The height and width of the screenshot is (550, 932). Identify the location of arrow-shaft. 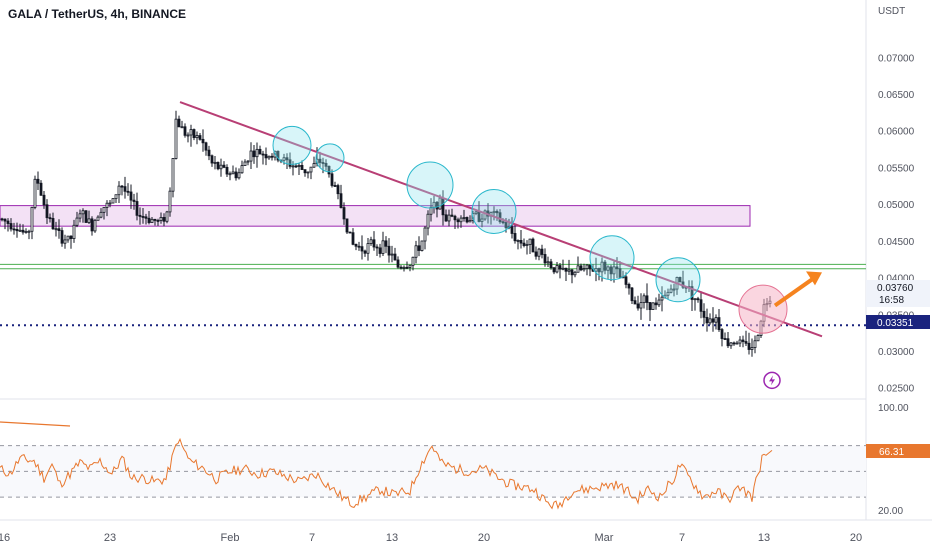
(793, 292).